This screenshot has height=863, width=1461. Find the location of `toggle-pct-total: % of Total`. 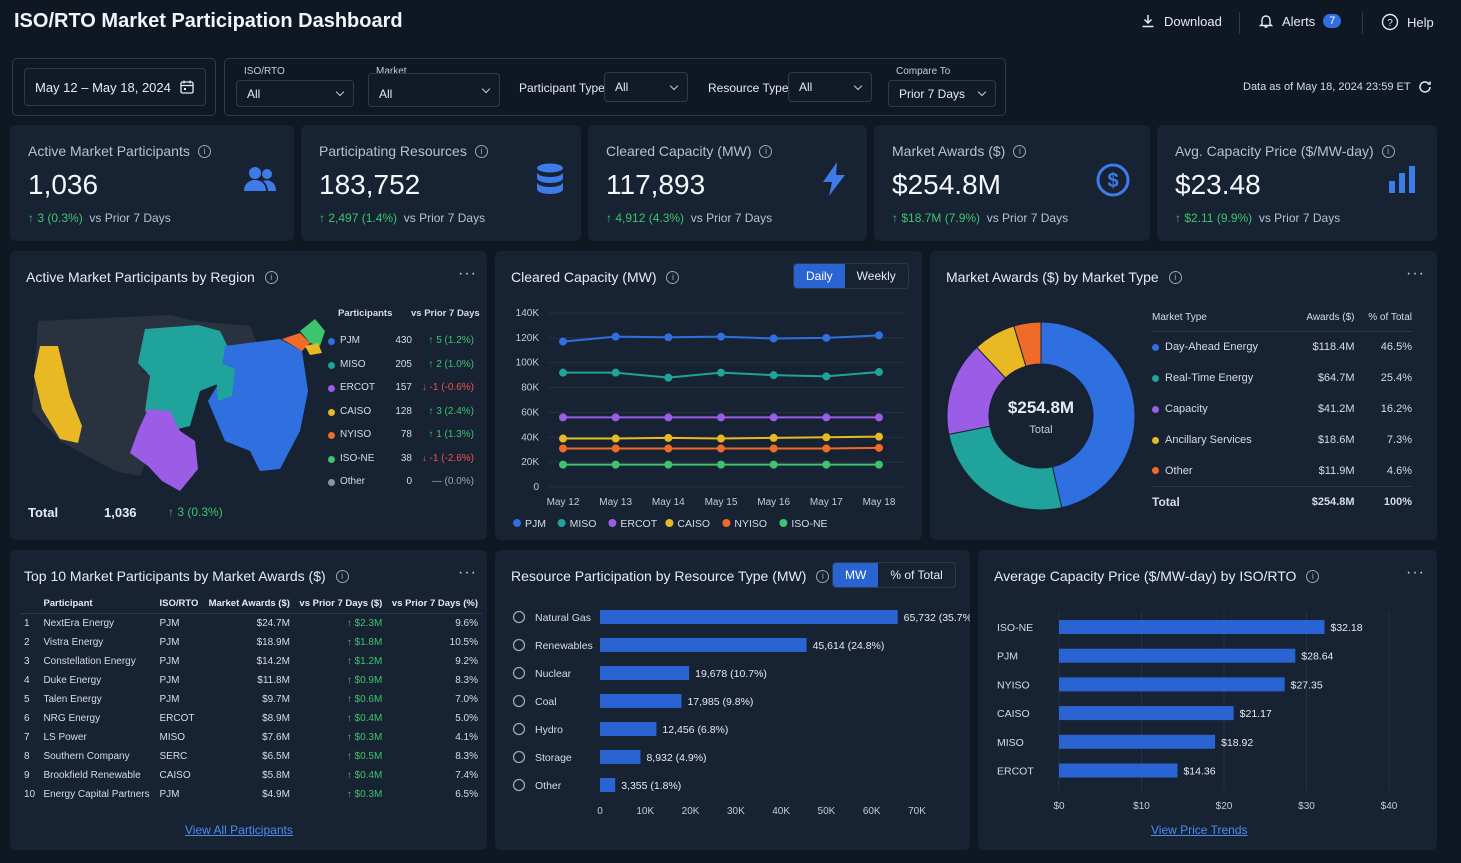

toggle-pct-total: % of Total is located at coordinates (916, 575).